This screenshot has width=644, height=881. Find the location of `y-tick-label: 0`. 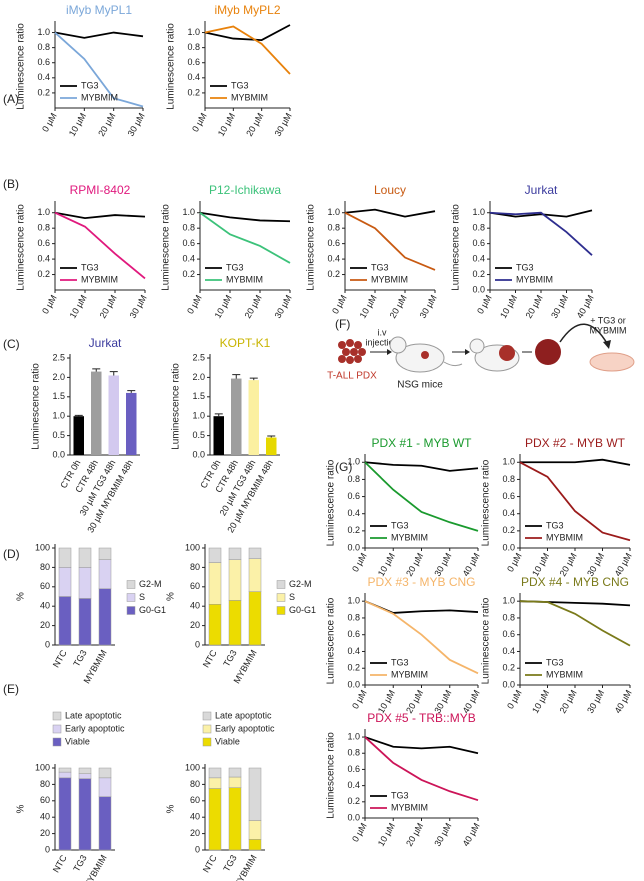

y-tick-label: 0 is located at coordinates (197, 849).